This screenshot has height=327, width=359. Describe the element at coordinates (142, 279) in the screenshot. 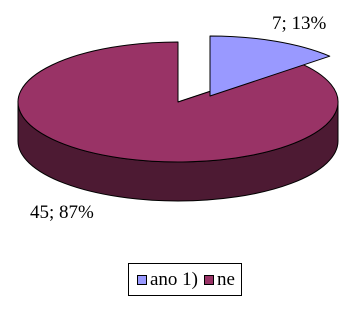

I see `legend-swatch-ano` at that location.